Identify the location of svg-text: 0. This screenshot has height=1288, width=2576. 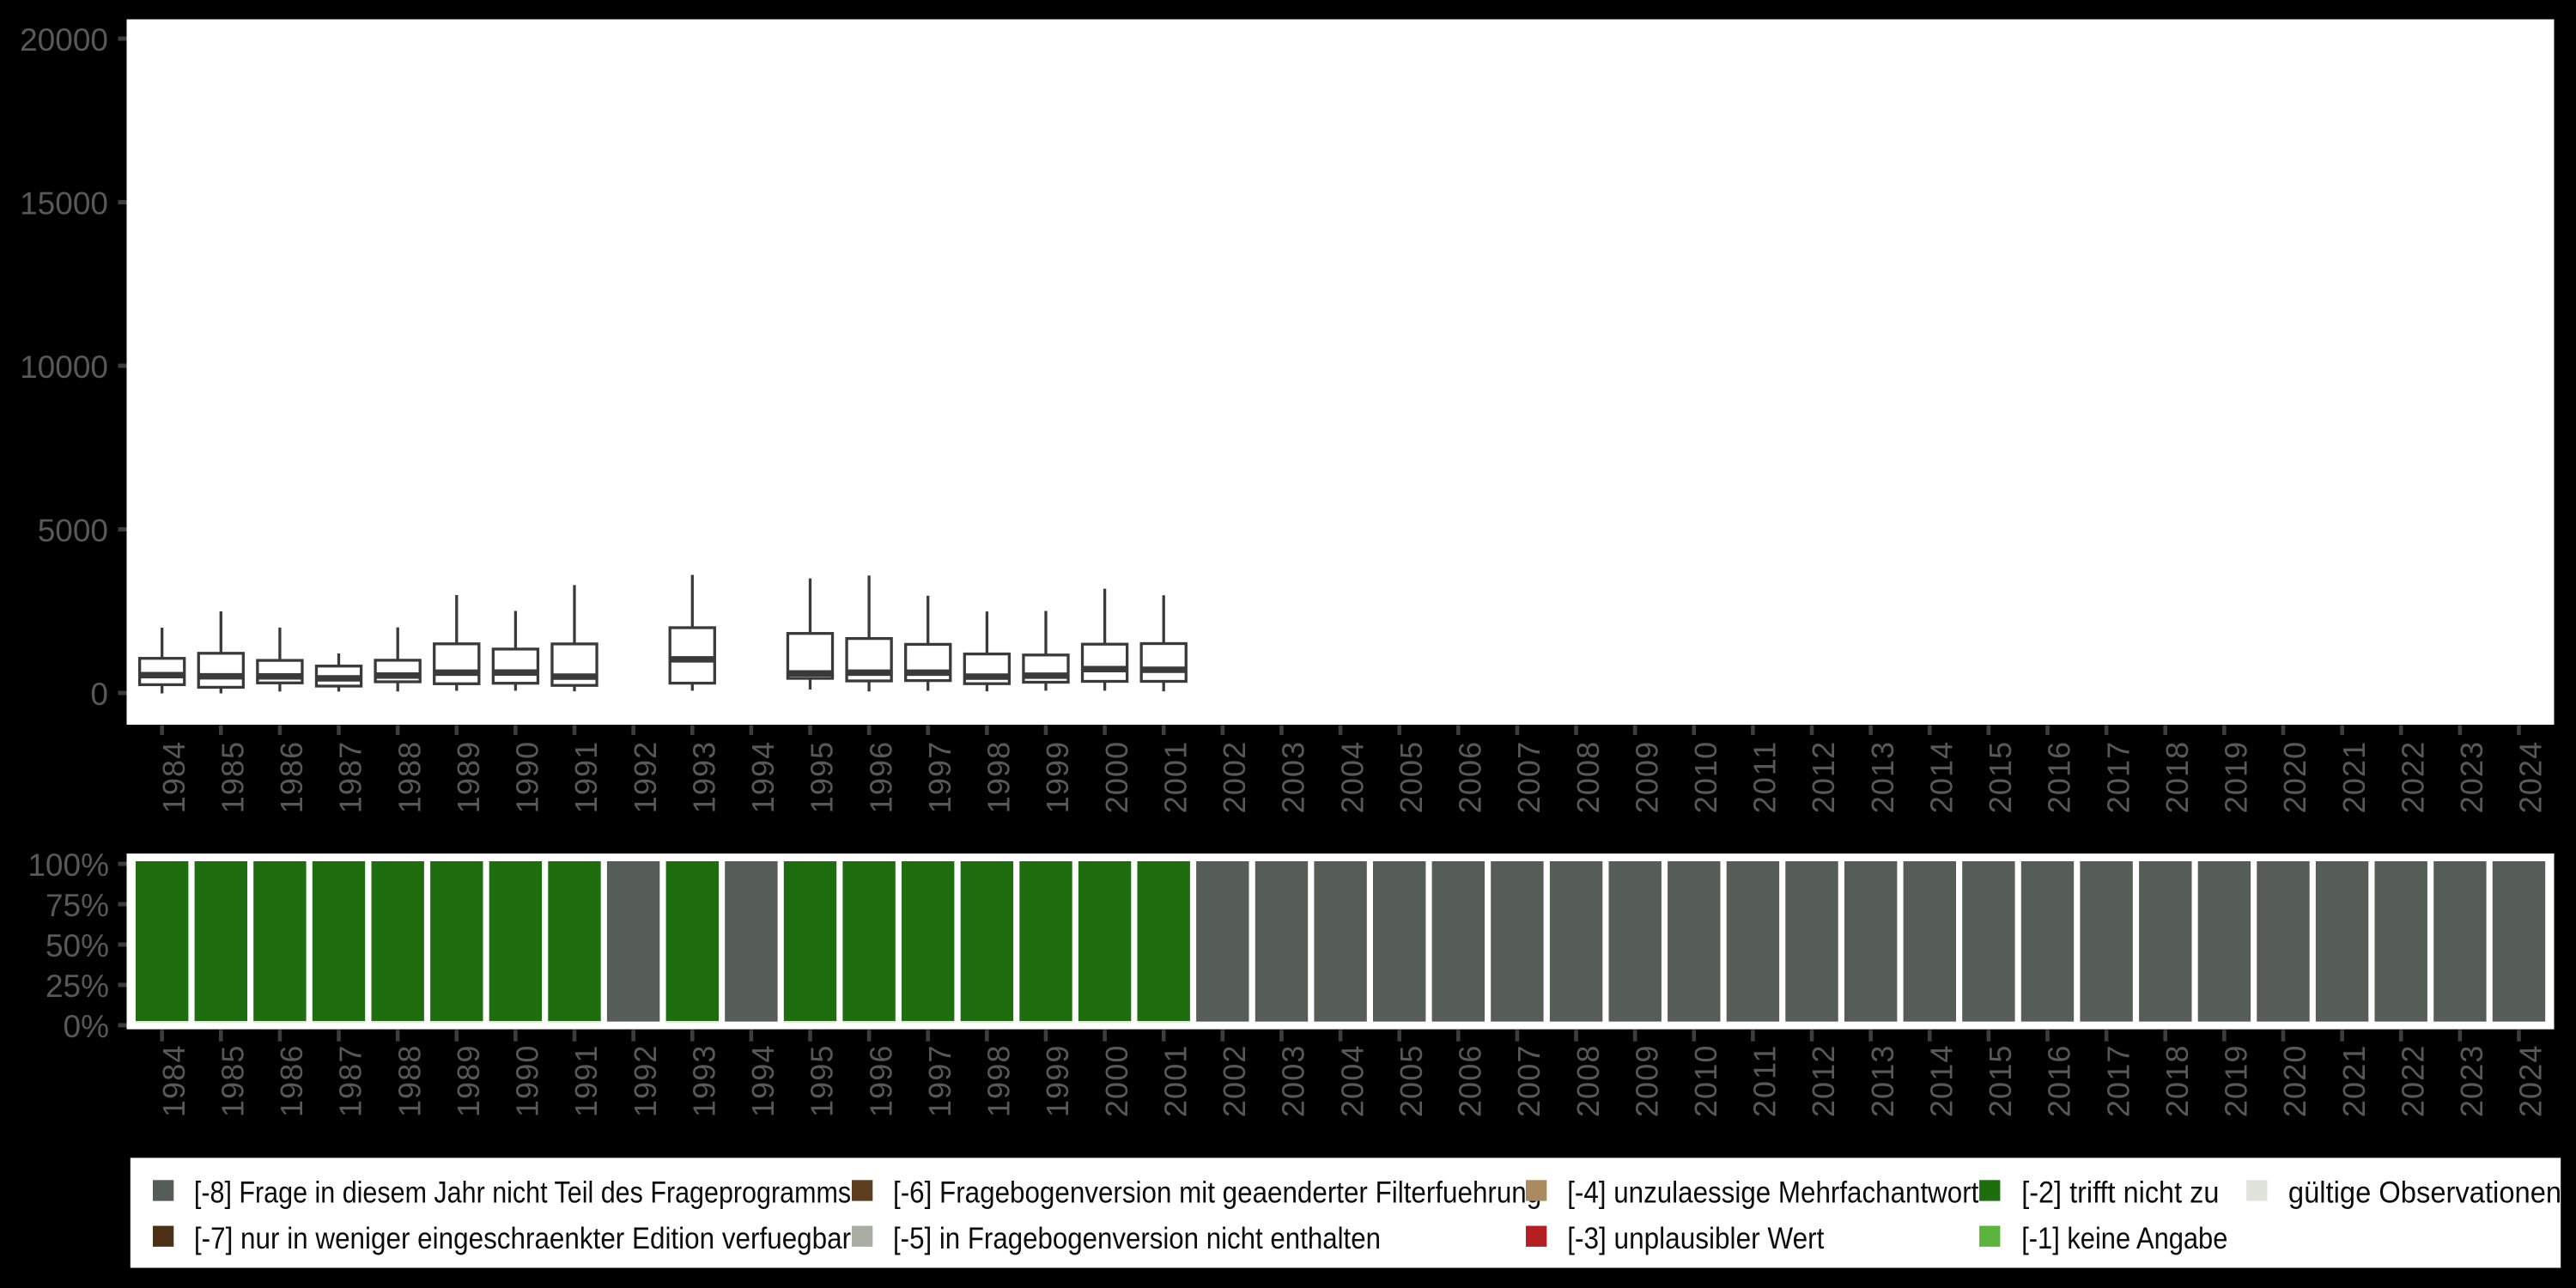
(99, 695).